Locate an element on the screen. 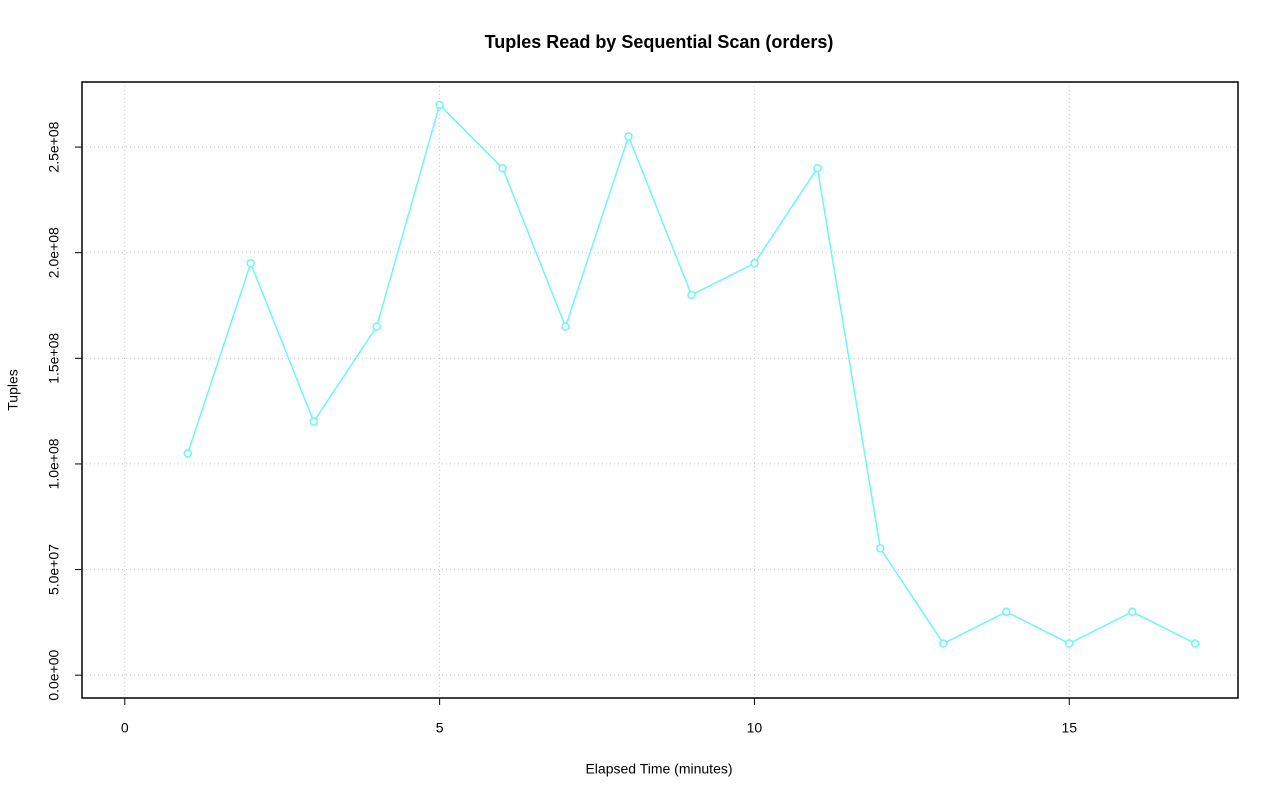  y-tick-label: 1.5e+08 is located at coordinates (54, 358).